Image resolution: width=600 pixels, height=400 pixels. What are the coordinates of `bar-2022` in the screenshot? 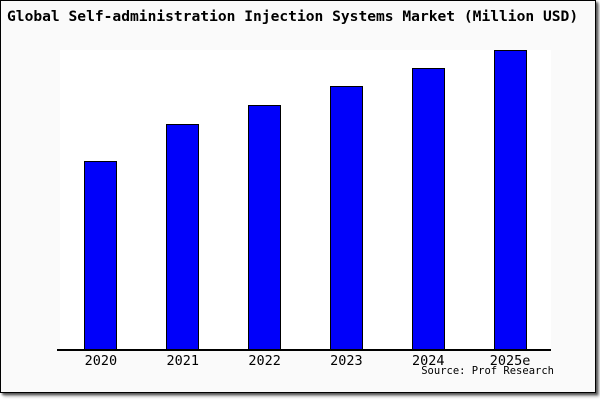 It's located at (265, 227).